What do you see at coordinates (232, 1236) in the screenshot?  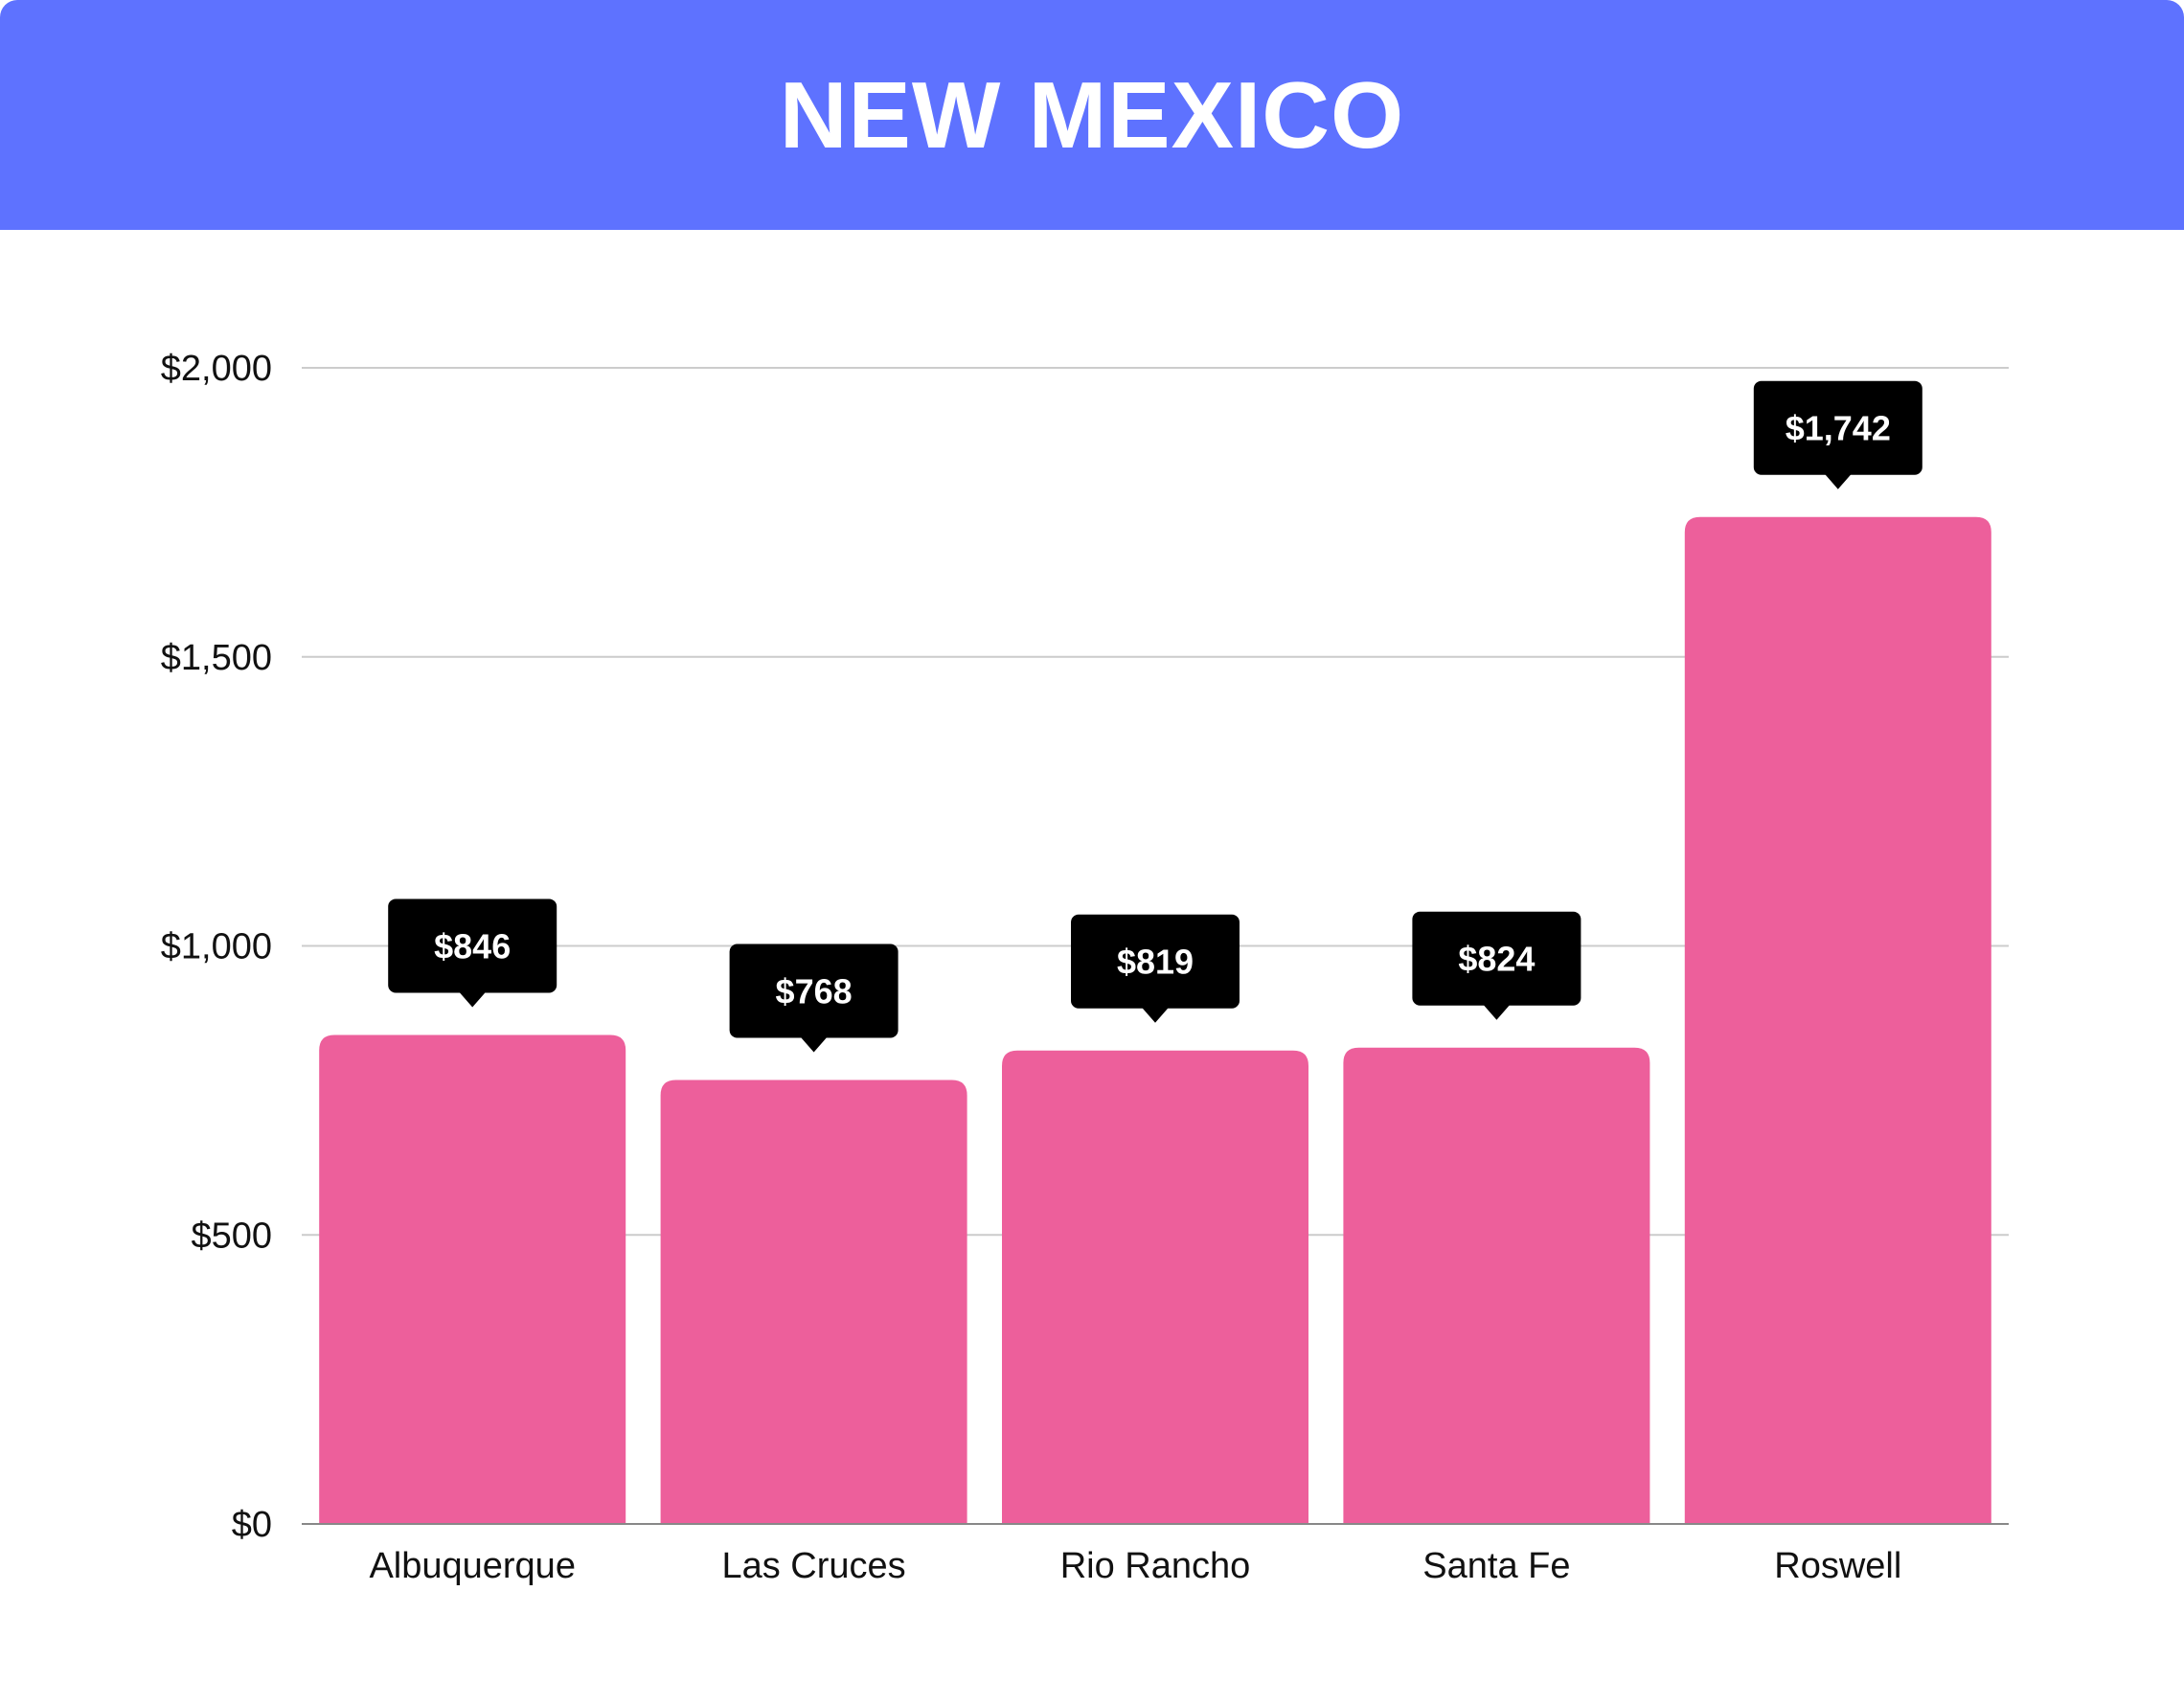 I see `y-tick-label: $500` at bounding box center [232, 1236].